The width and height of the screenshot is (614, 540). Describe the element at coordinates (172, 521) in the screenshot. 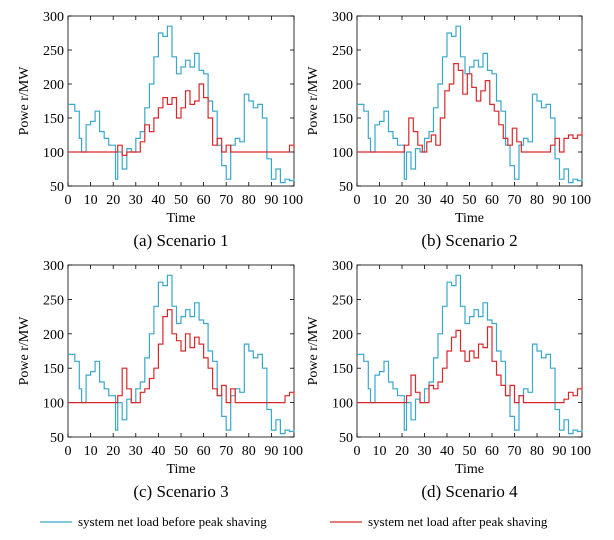

I see `legend-label-before: system net load before peak shaving` at that location.